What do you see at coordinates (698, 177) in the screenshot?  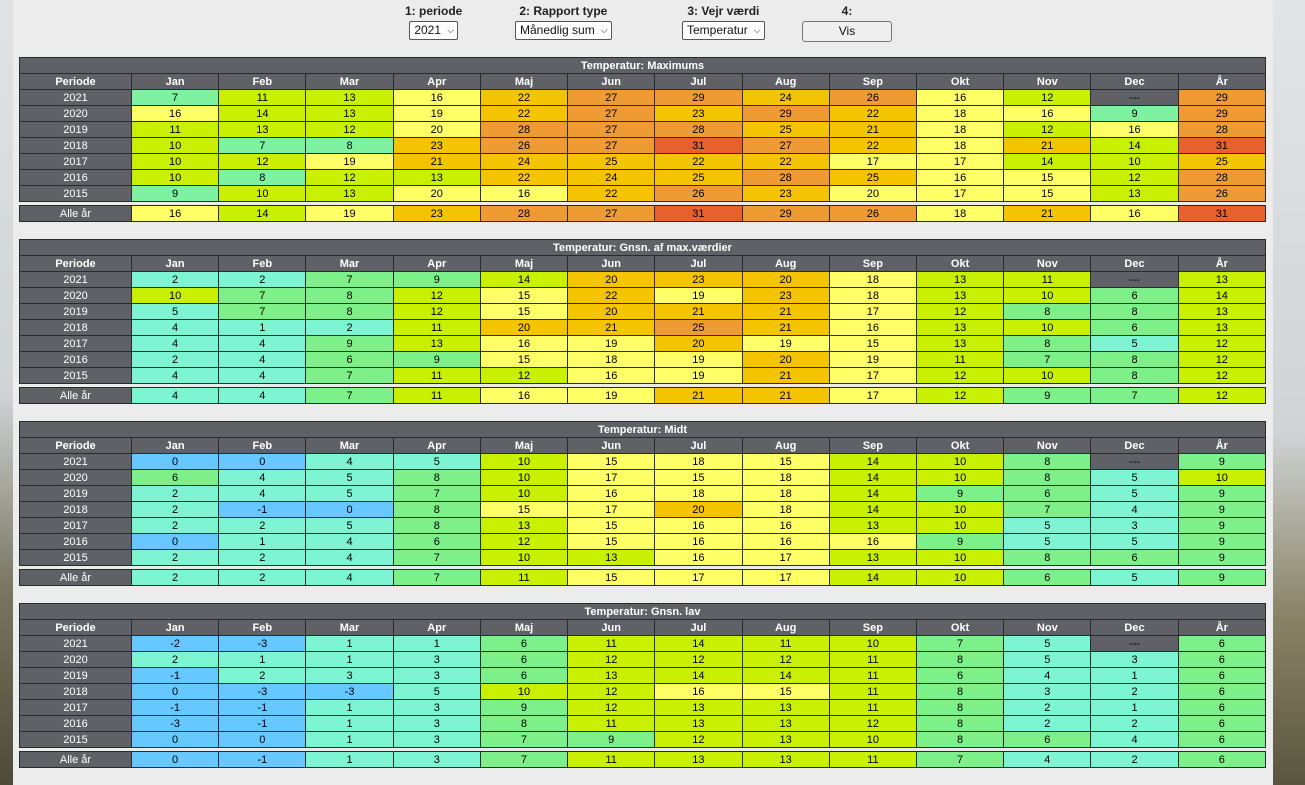 I see `value-cell: 25` at bounding box center [698, 177].